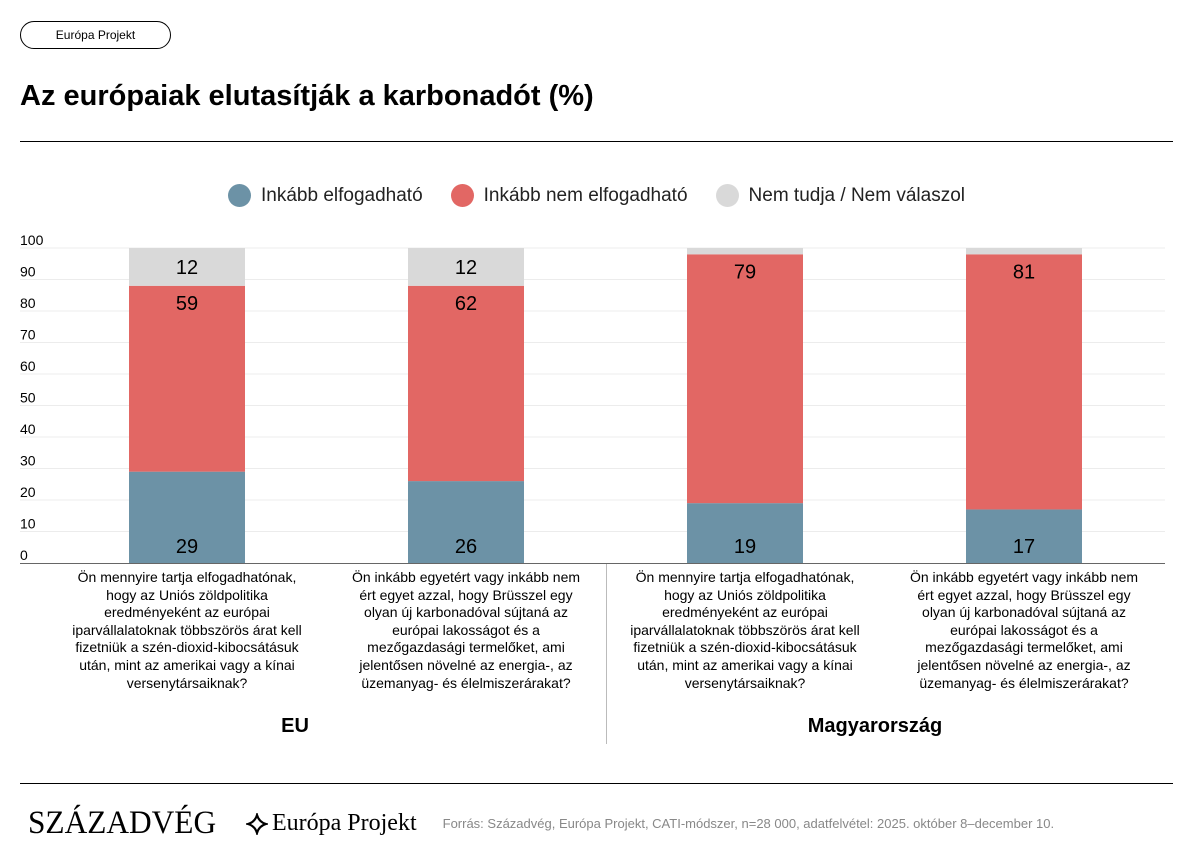  Describe the element at coordinates (331, 823) in the screenshot. I see `europa-projekt-logo: Európa Projekt` at that location.